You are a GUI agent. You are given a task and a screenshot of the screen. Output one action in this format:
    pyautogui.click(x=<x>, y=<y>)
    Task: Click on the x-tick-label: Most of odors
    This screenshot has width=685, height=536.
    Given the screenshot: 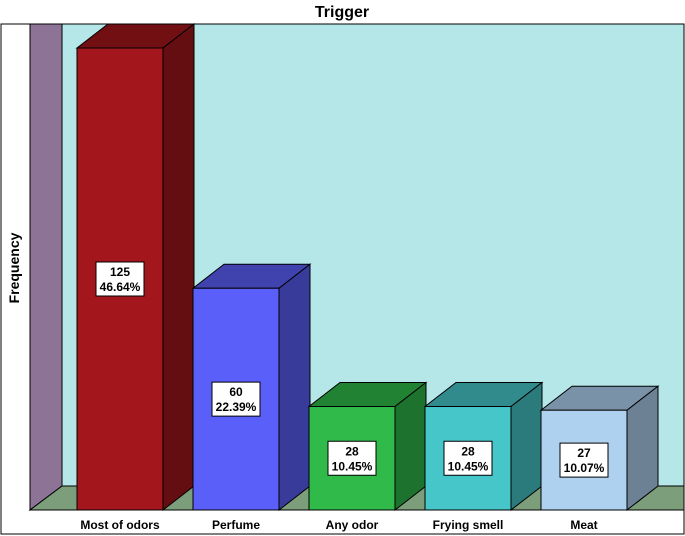 What is the action you would take?
    pyautogui.click(x=120, y=525)
    